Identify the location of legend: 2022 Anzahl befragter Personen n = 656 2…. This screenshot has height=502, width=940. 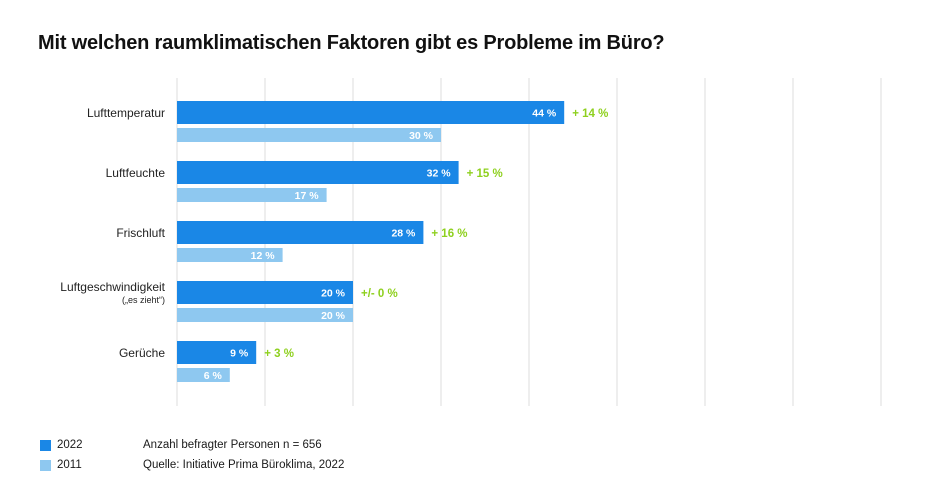
(192, 456).